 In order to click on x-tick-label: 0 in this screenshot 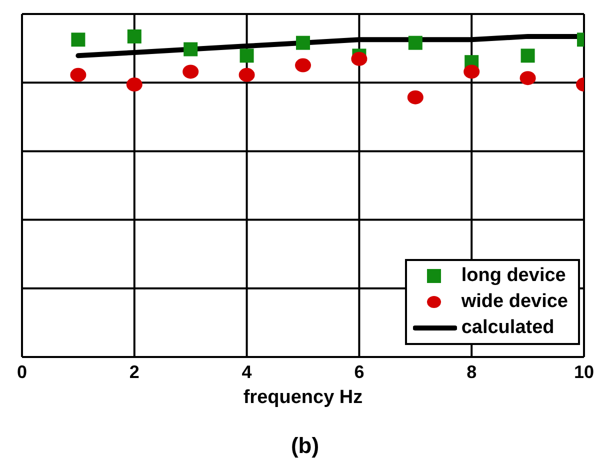, I will do `click(22, 372)`.